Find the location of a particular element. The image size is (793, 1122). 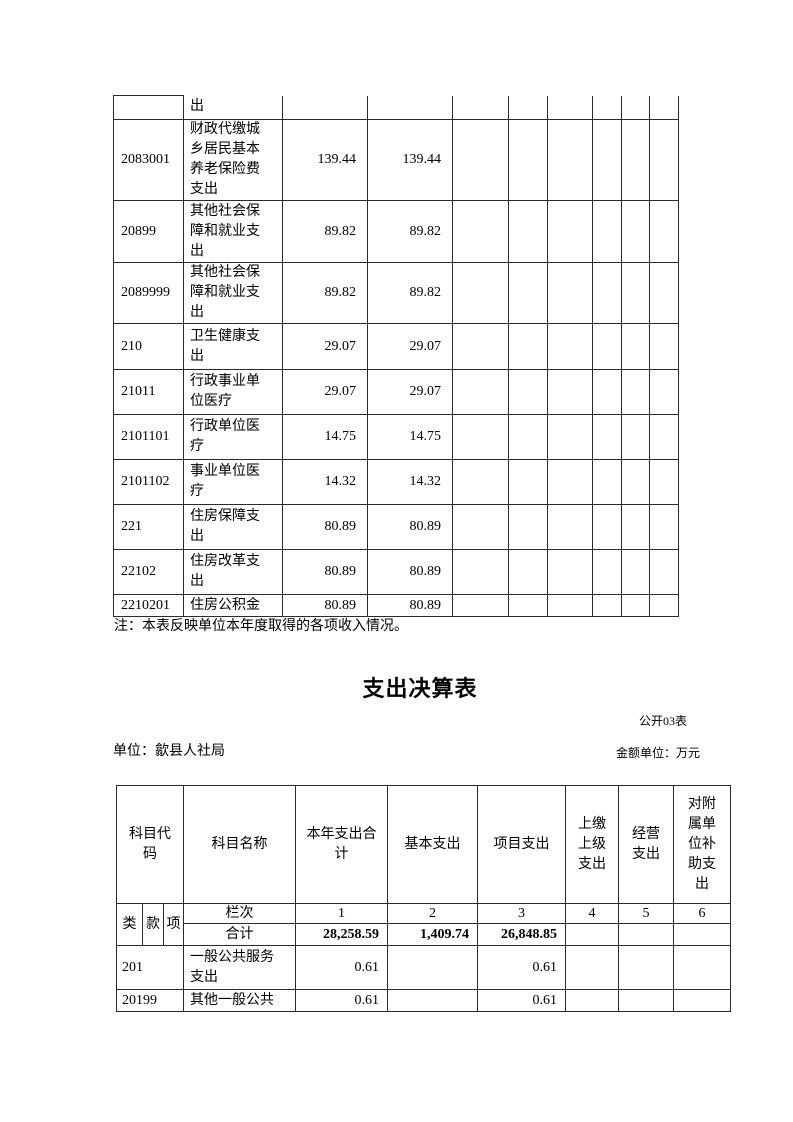

table-row: 201 一般公共服务支出 0.61 0.61 is located at coordinates (423, 967).